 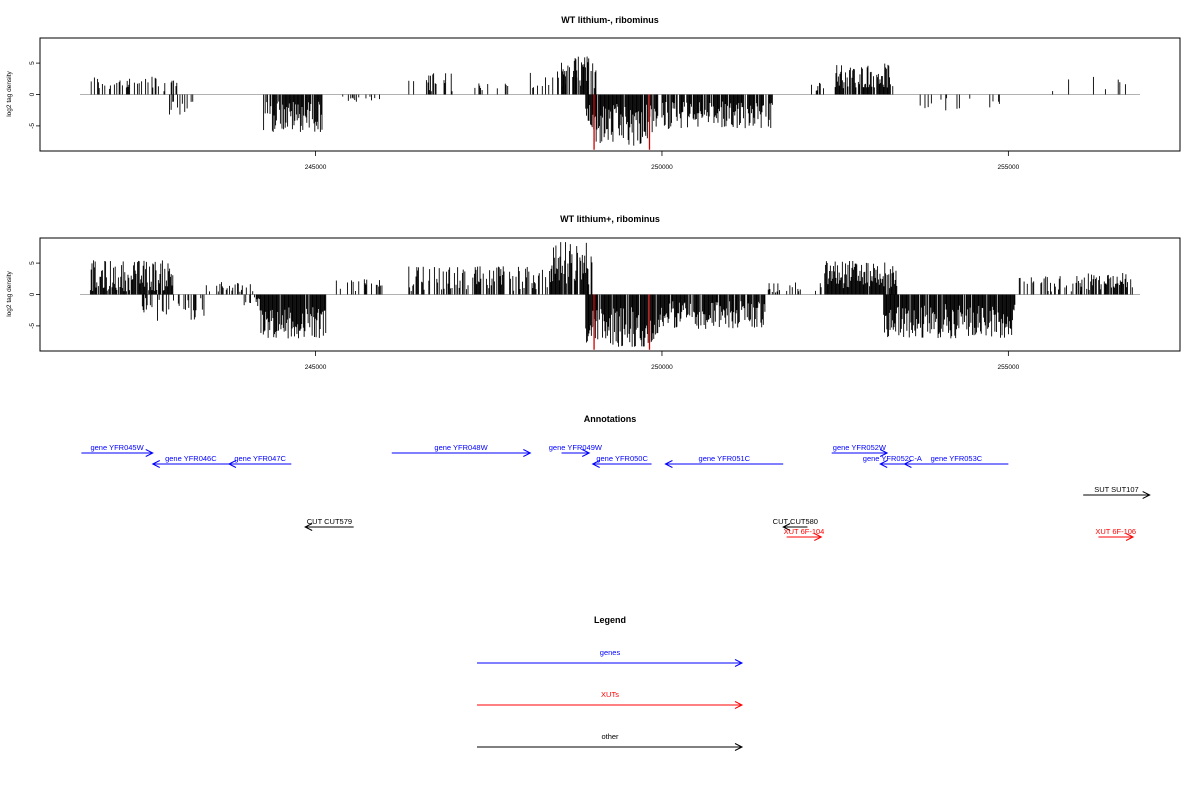 What do you see at coordinates (610, 219) in the screenshot?
I see `track-title: WT lithium+, ribominus` at bounding box center [610, 219].